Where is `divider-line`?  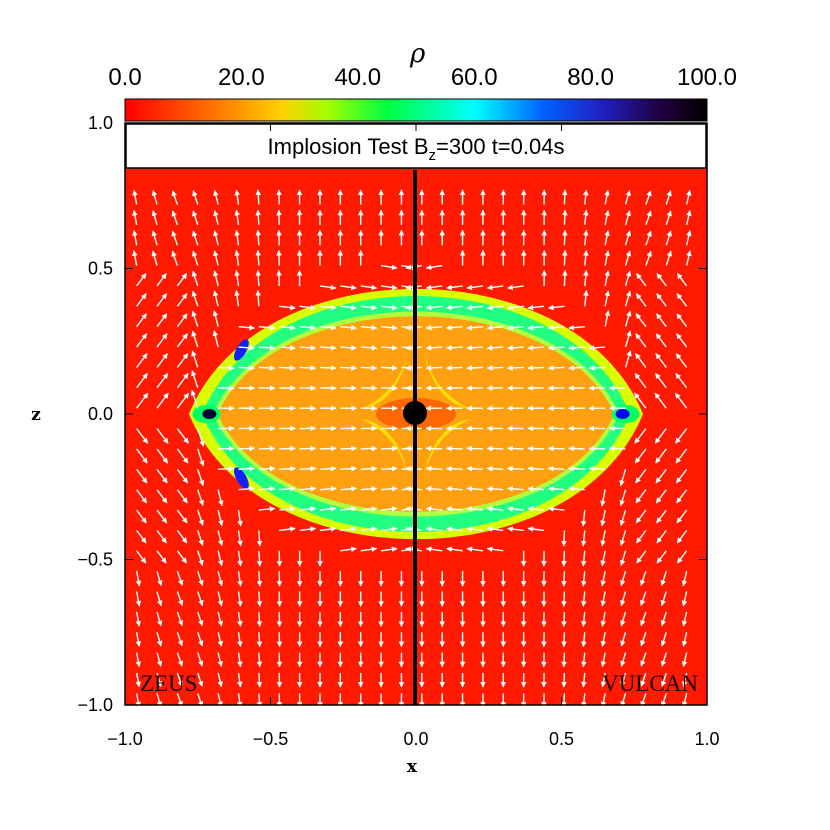 divider-line is located at coordinates (415, 437).